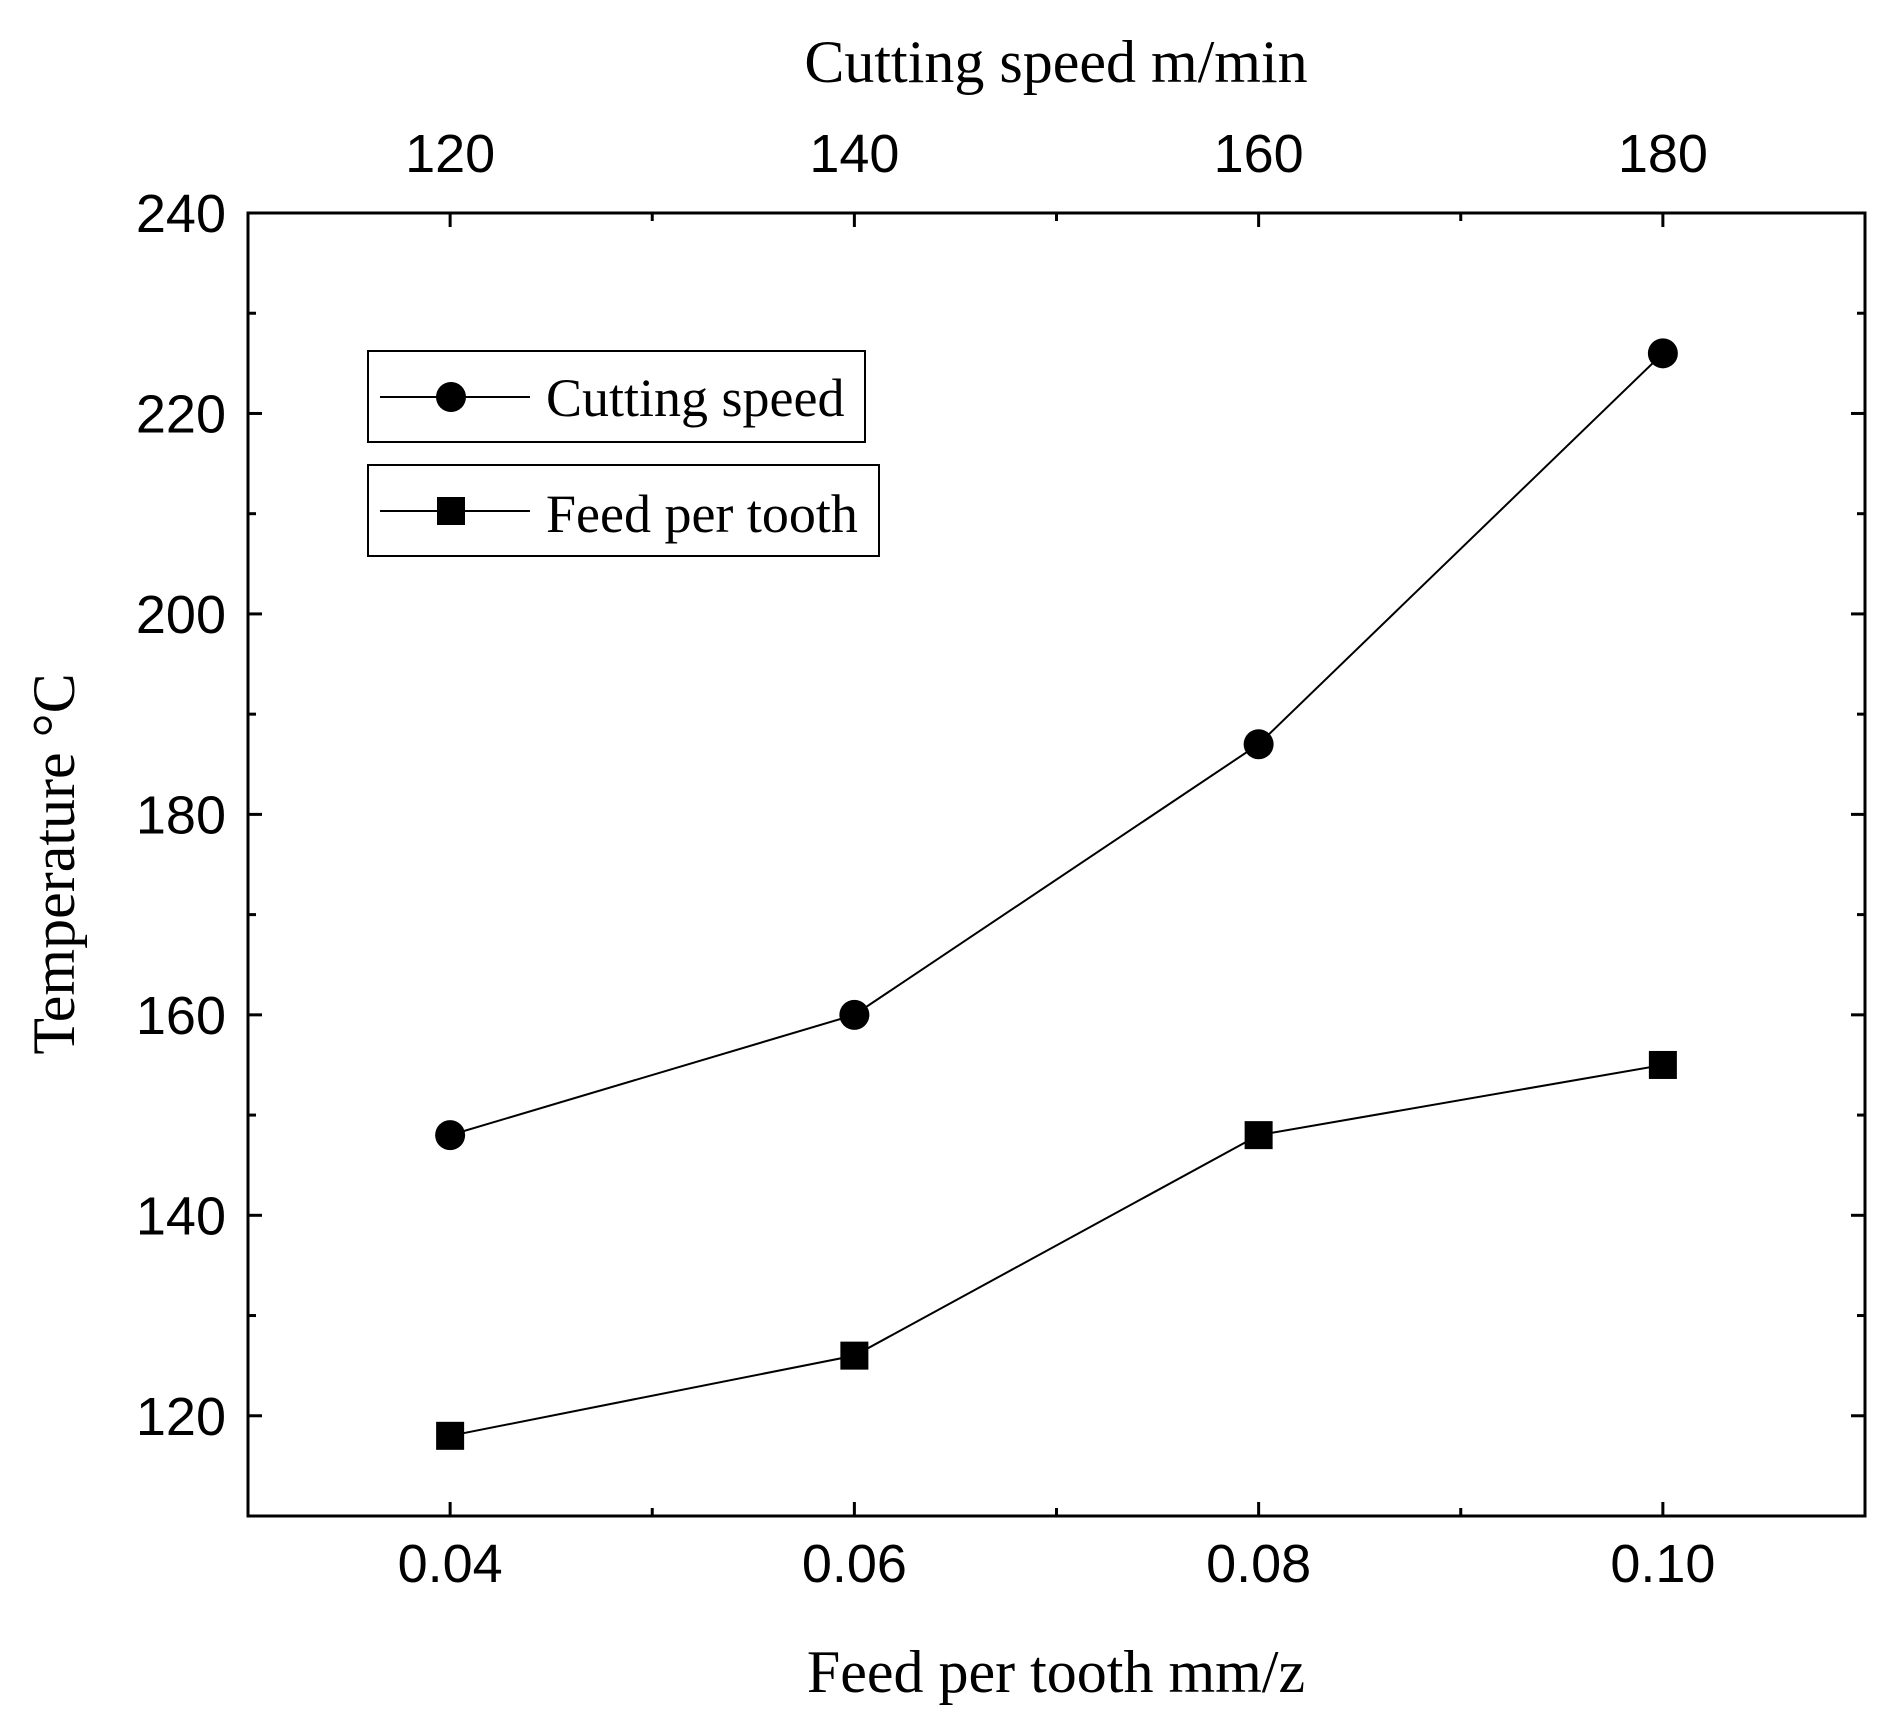 This screenshot has width=1895, height=1721. I want to click on x-bottom-tick-label-1: 0.06, so click(854, 1564).